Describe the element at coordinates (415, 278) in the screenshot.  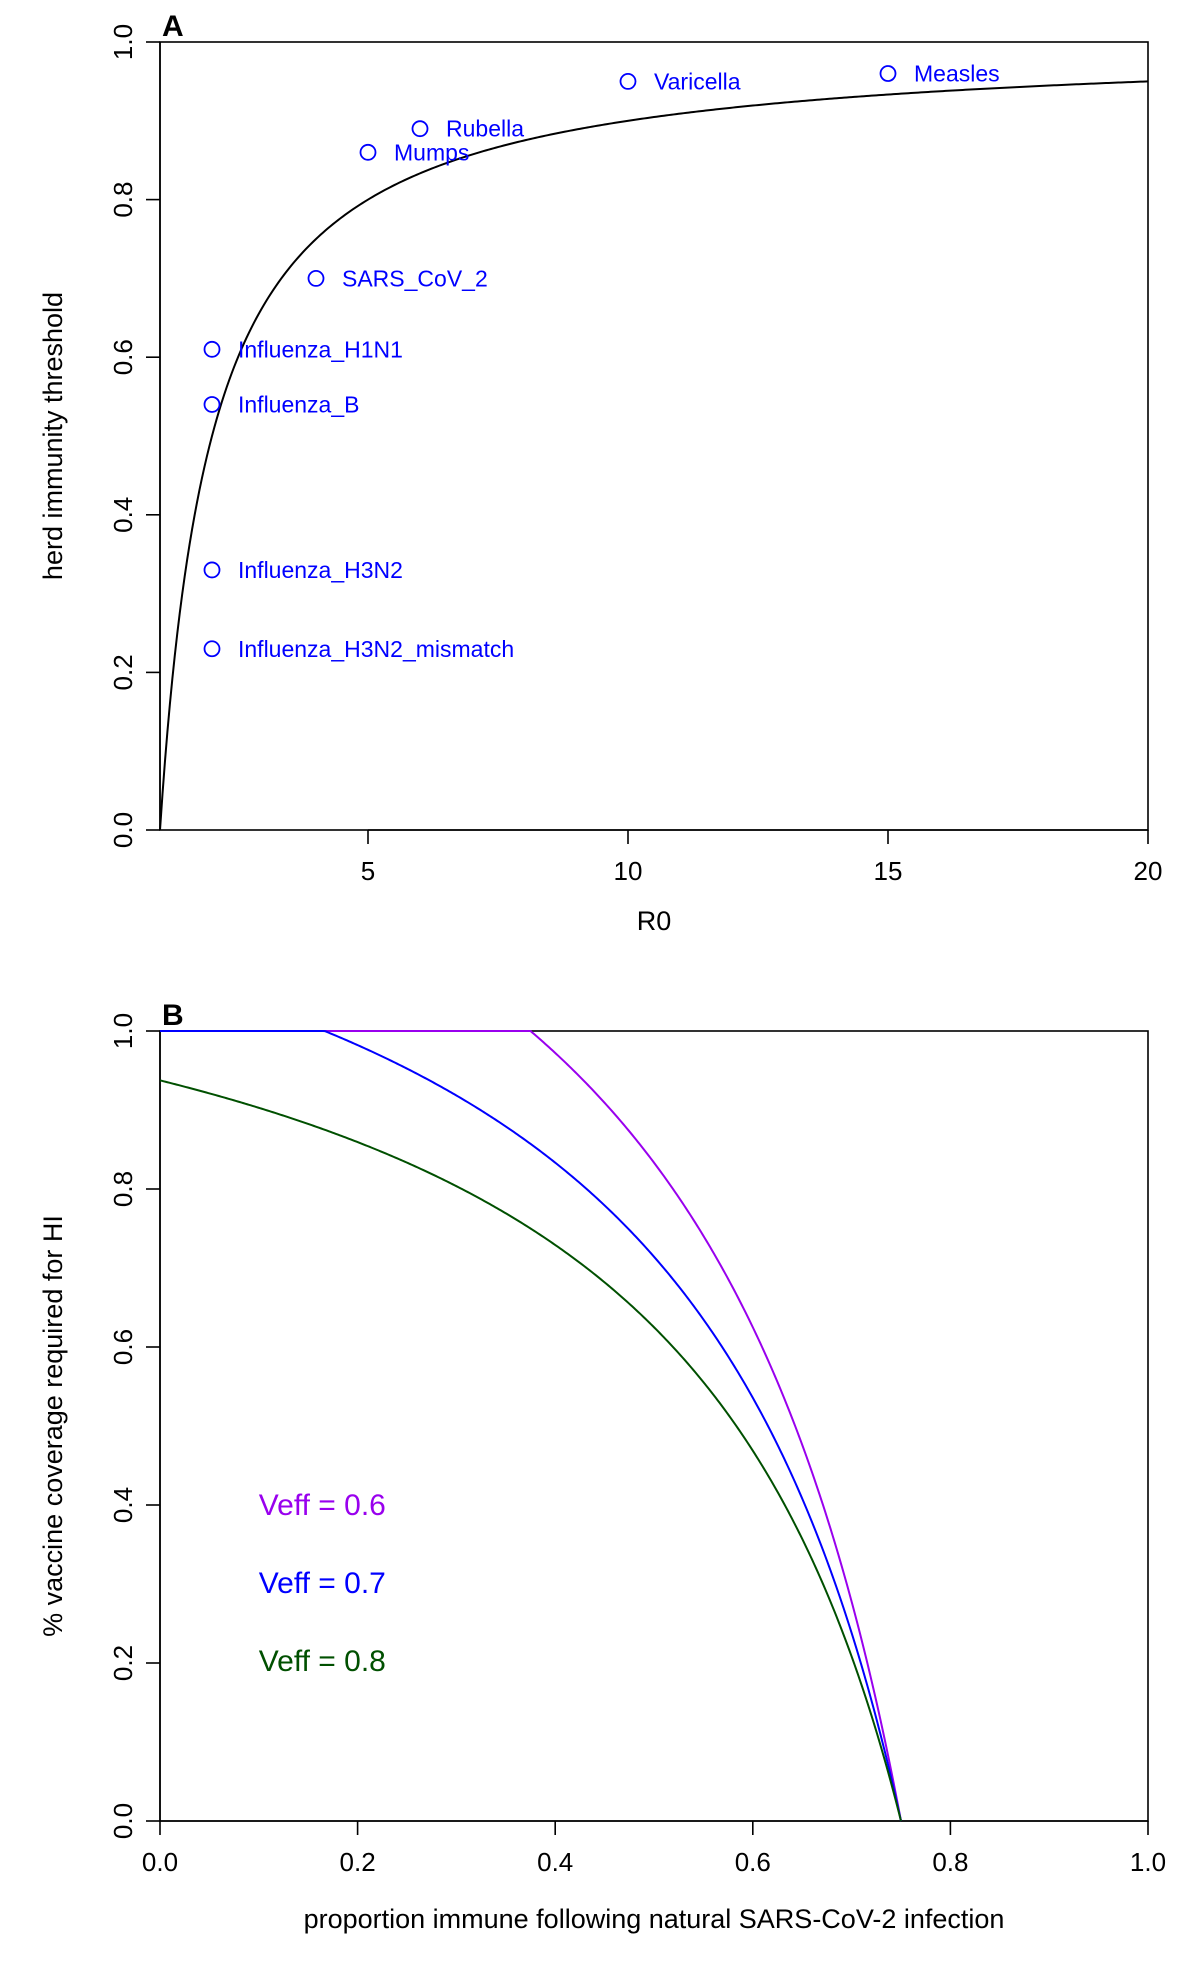
I see `point-label: SARS_CoV_2` at that location.